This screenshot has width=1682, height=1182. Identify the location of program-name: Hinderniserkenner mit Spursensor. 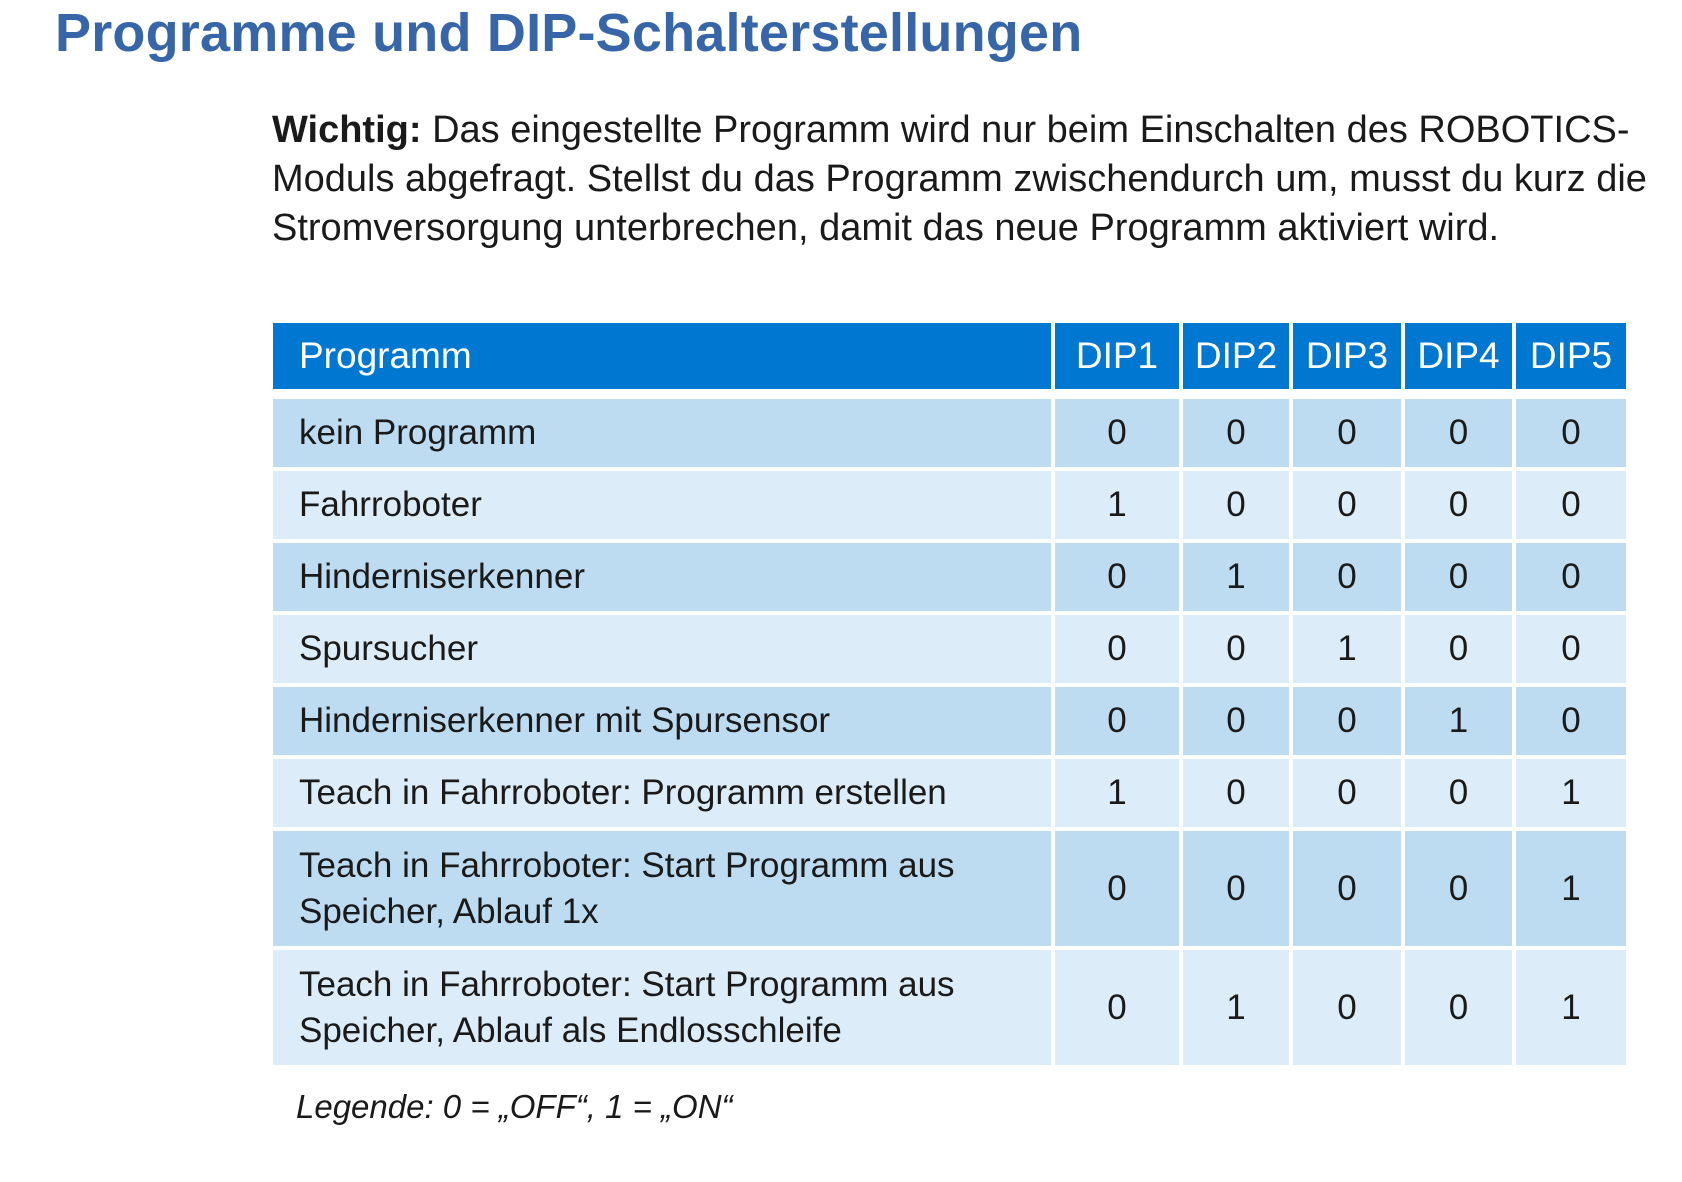
(662, 721).